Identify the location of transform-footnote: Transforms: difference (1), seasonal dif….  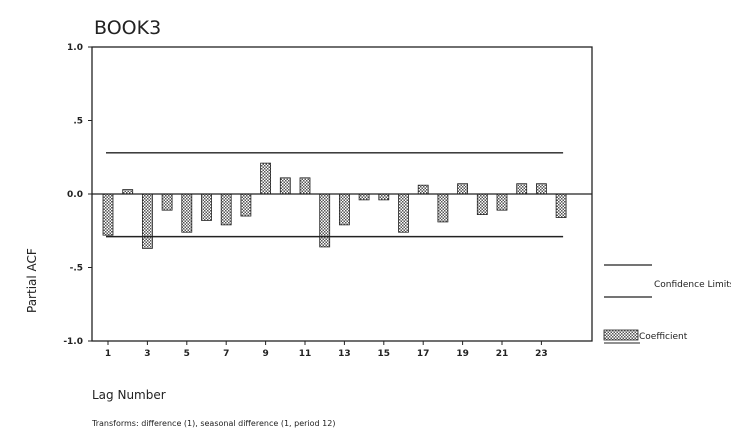
(213, 423).